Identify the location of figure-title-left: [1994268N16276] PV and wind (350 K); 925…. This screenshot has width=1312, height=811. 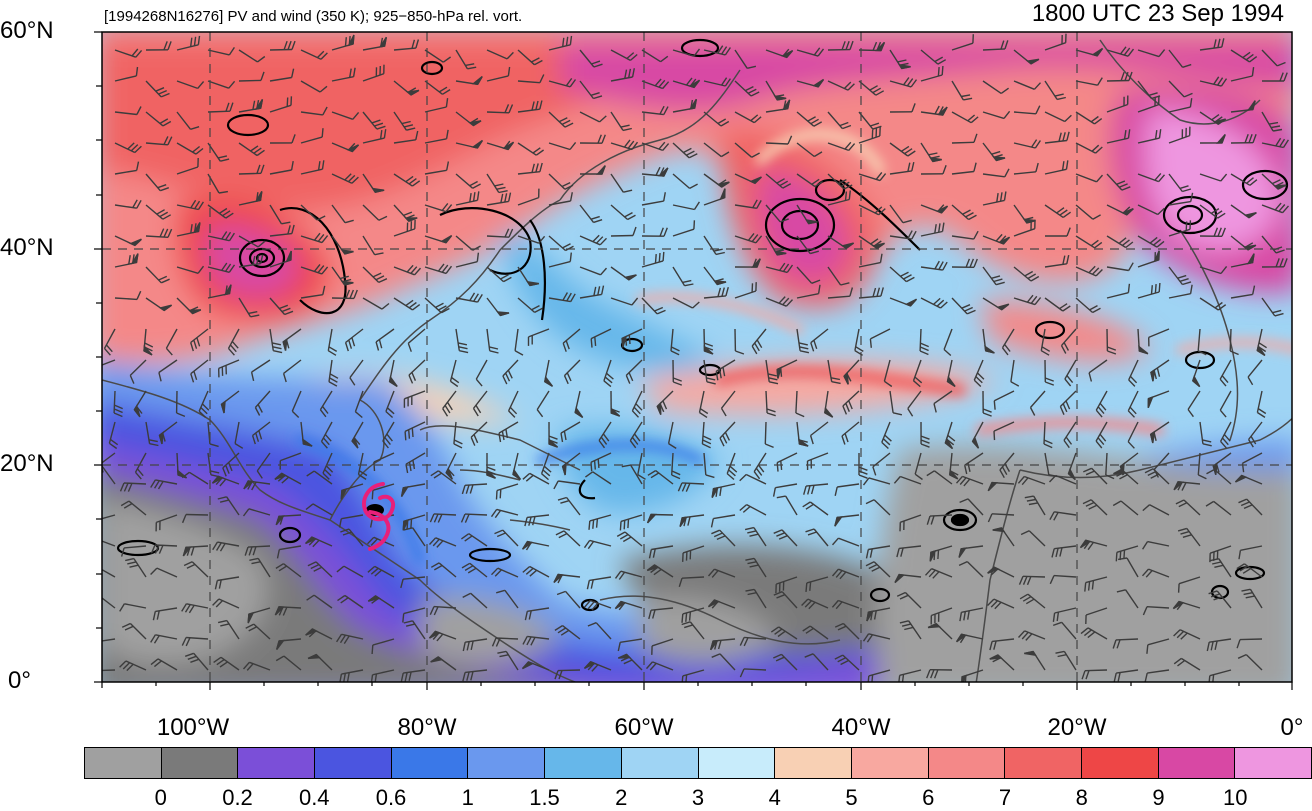
(313, 16).